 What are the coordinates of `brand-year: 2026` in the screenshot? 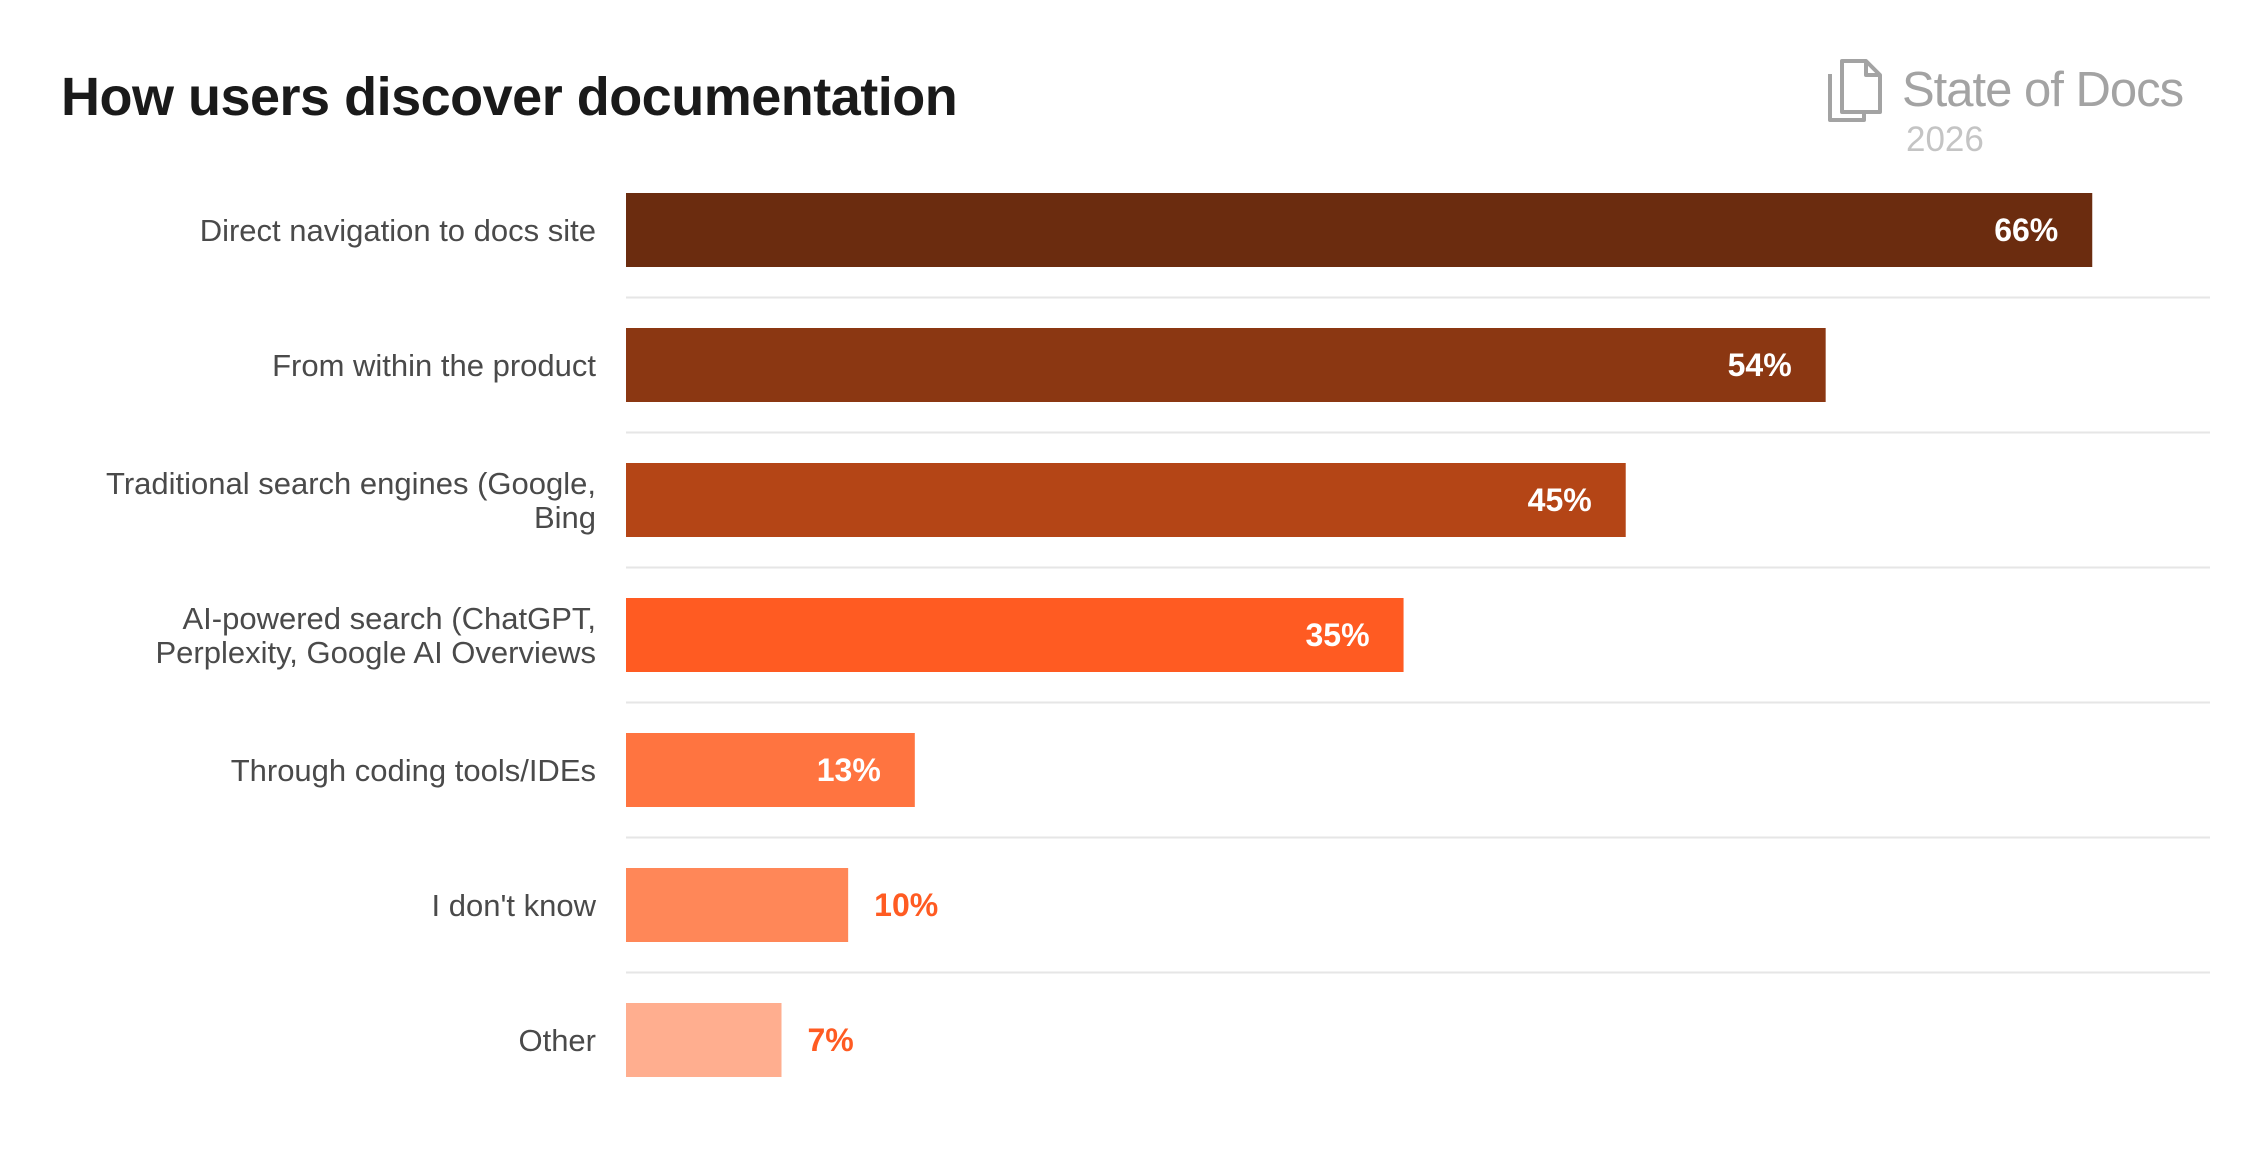 It's located at (1945, 139).